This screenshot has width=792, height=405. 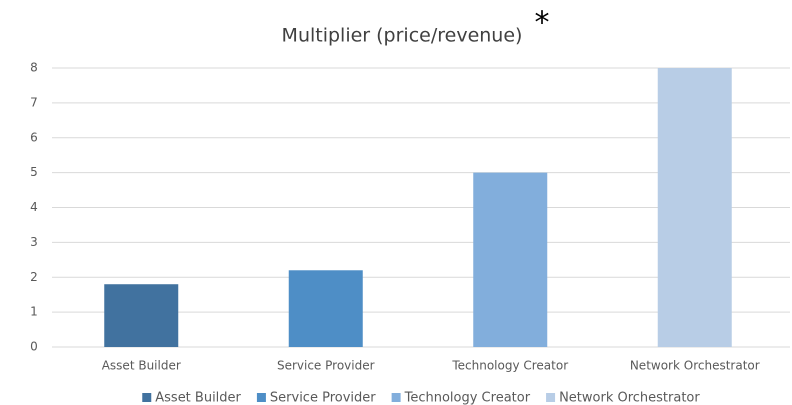 I want to click on legend-label: Network Orchestrator, so click(x=629, y=398).